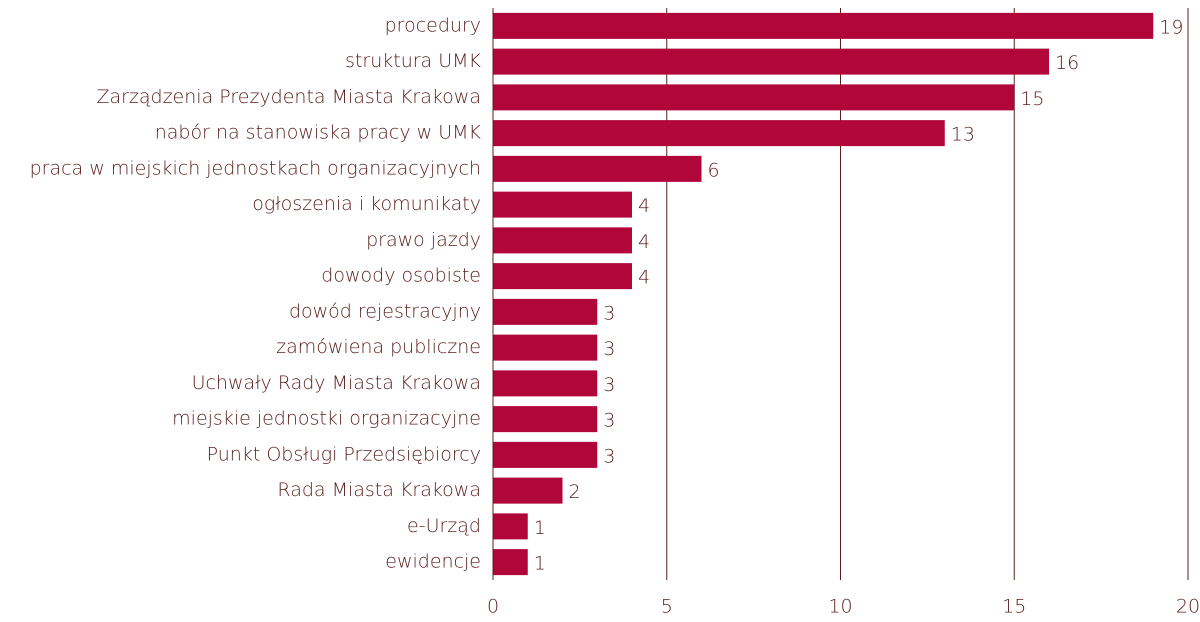 This screenshot has height=622, width=1200. I want to click on y-tick-label: Punkt Obsługi Przedsiębiorcy, so click(344, 454).